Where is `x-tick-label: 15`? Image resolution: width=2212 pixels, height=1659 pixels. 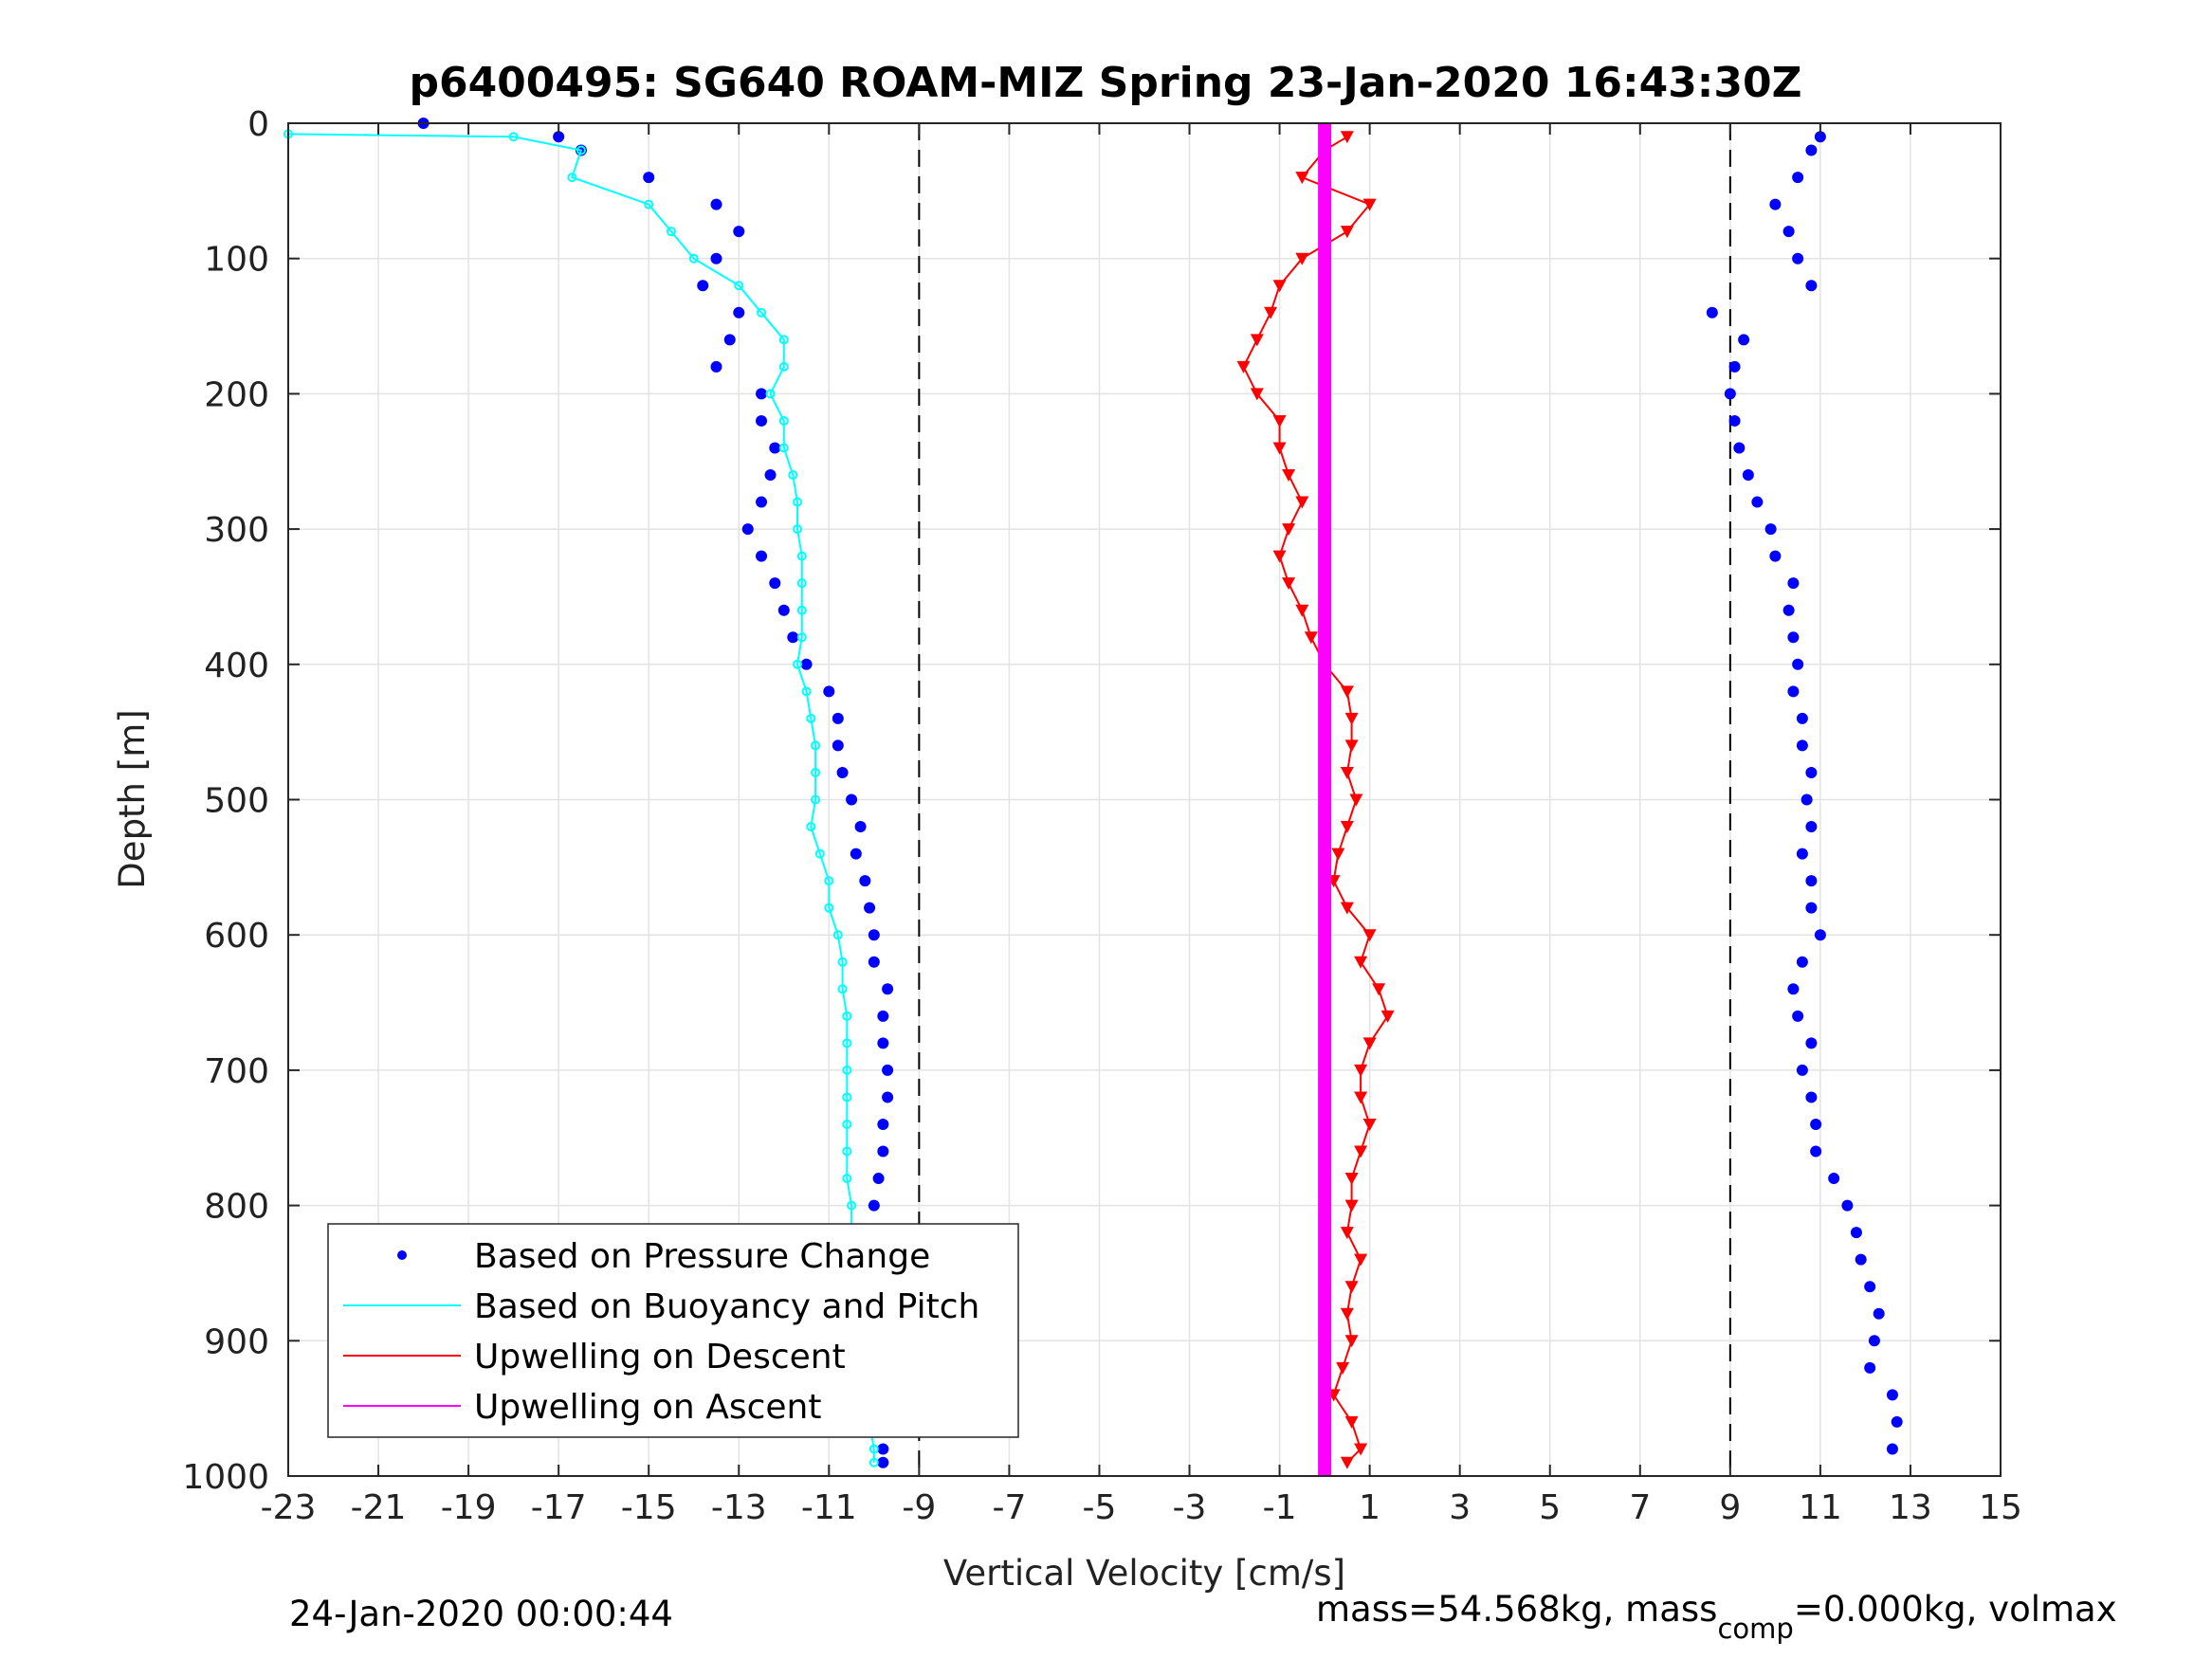
x-tick-label: 15 is located at coordinates (2000, 1507).